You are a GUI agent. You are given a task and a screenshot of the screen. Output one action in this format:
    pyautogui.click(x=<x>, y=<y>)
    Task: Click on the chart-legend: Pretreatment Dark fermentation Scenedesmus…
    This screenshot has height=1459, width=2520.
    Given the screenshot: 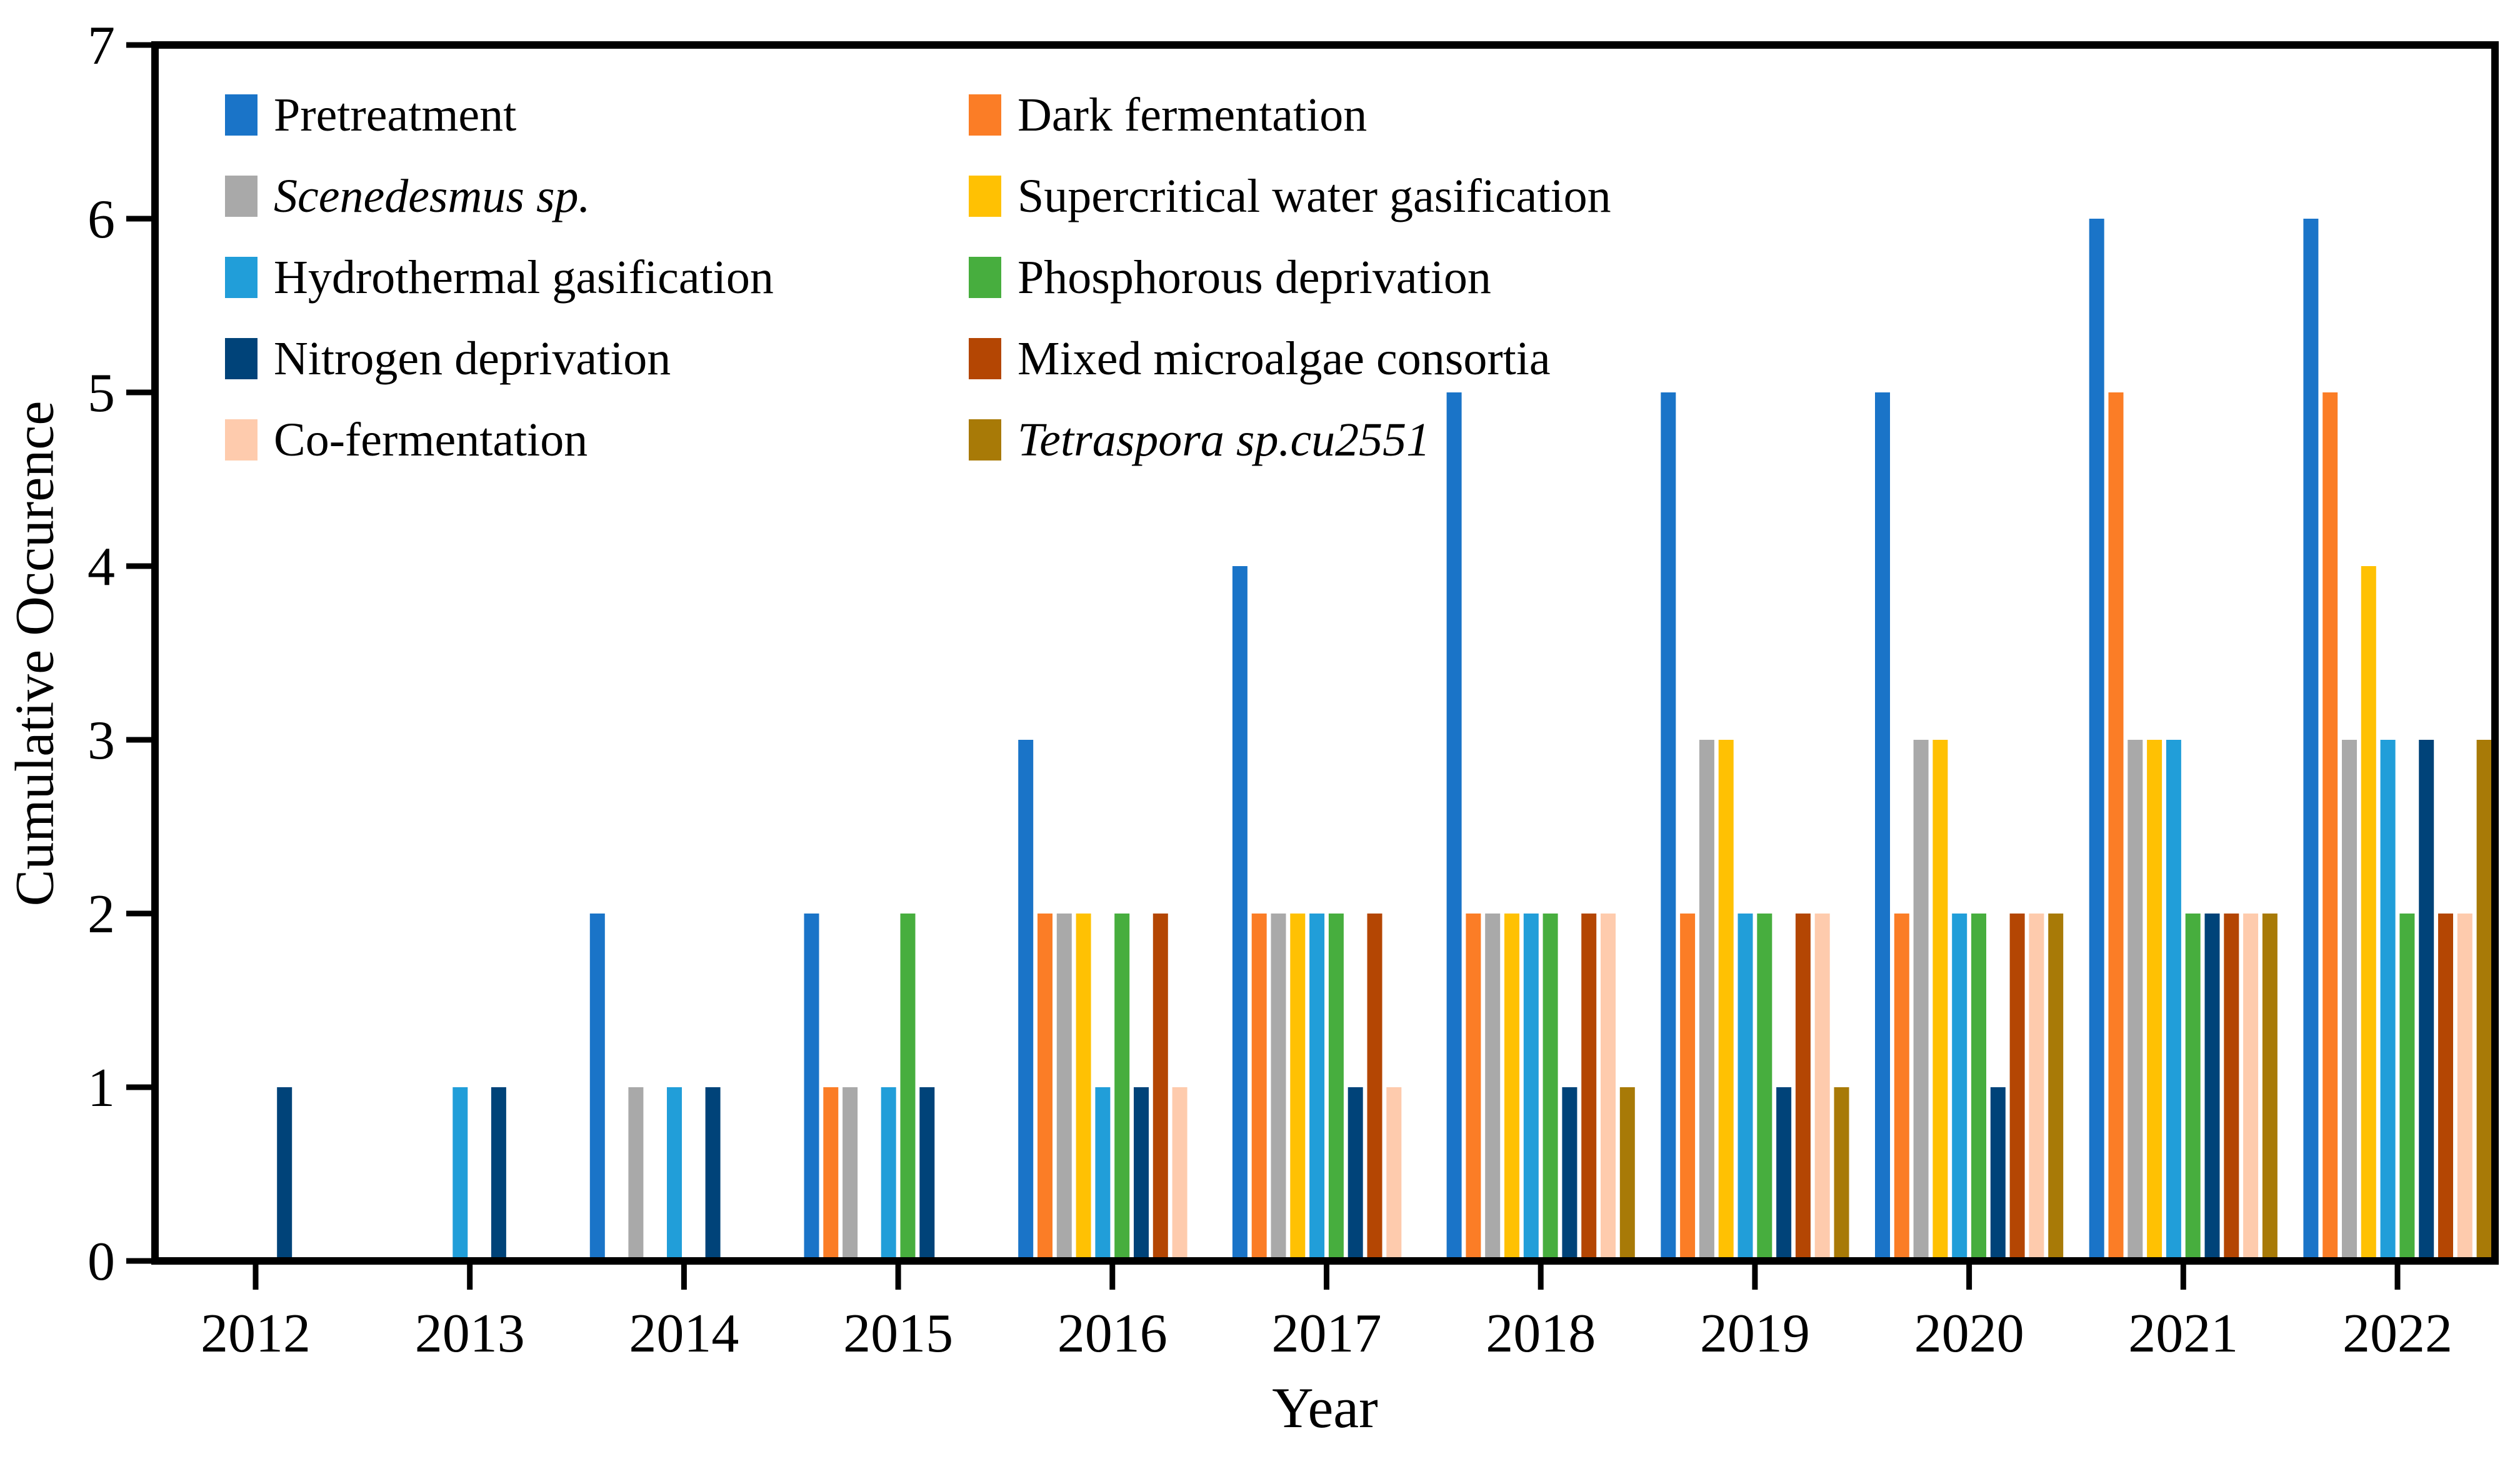 What is the action you would take?
    pyautogui.click(x=918, y=277)
    